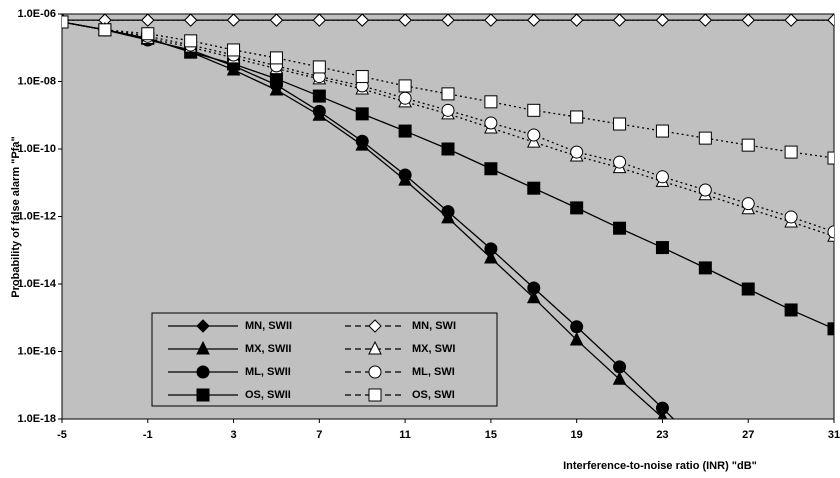 This screenshot has height=478, width=840. What do you see at coordinates (36, 81) in the screenshot?
I see `y-tick-label: 1.0E-08` at bounding box center [36, 81].